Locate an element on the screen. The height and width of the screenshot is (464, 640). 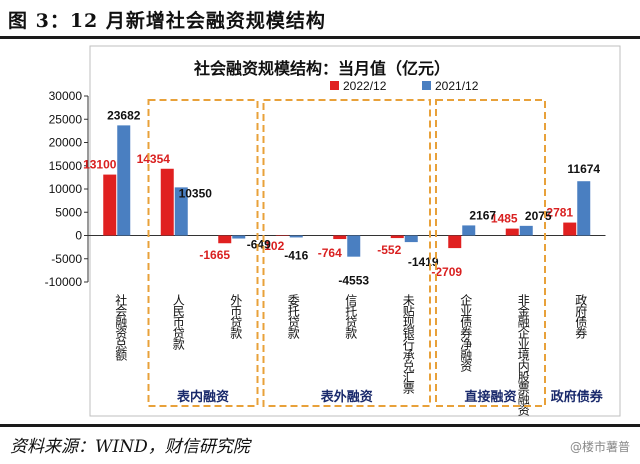
title-rule is located at coordinates (320, 37).